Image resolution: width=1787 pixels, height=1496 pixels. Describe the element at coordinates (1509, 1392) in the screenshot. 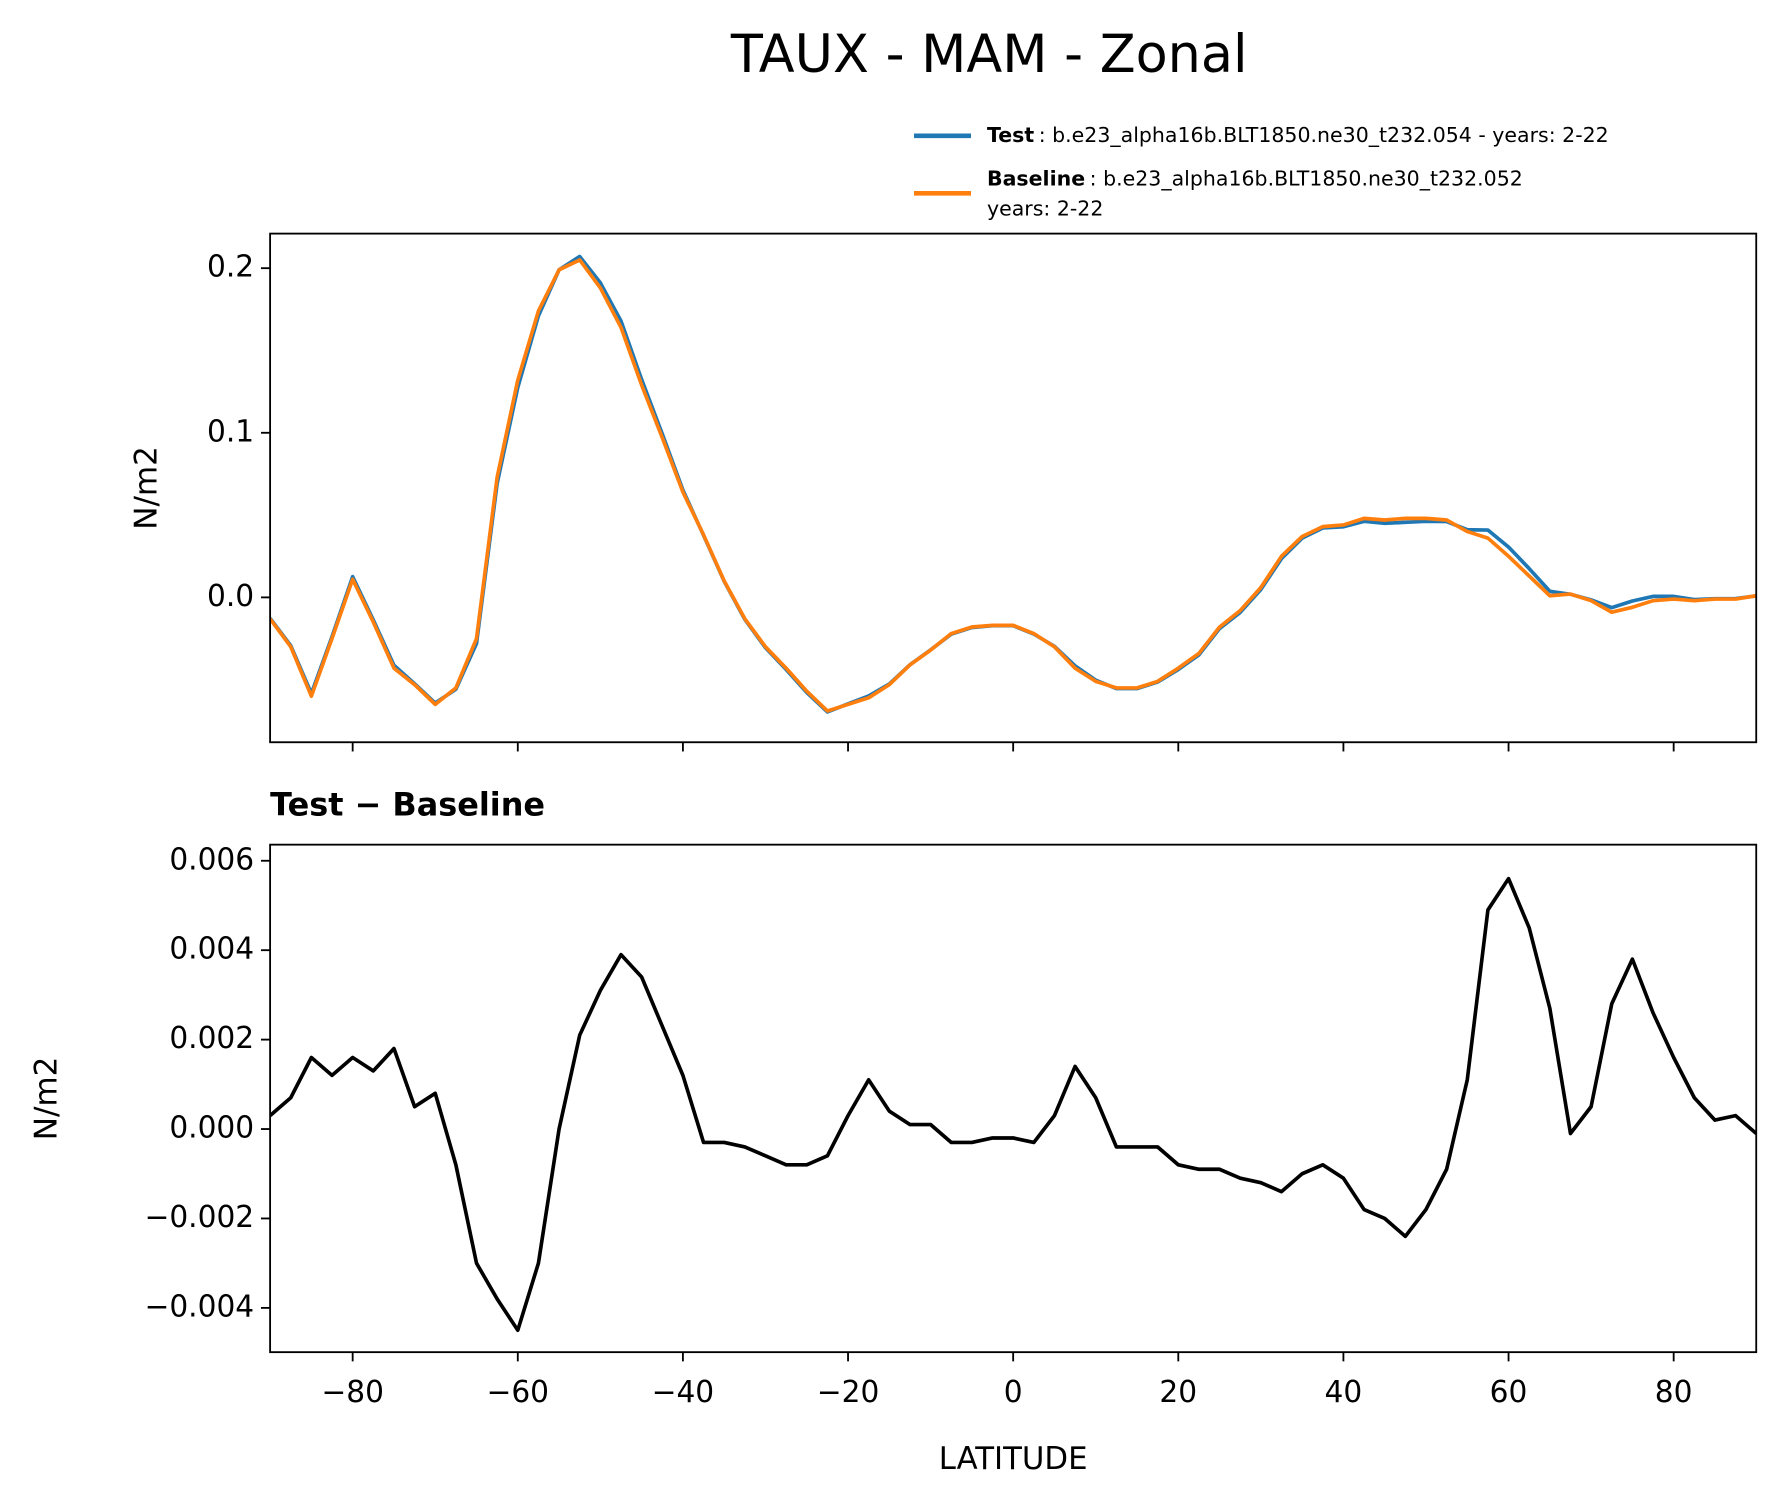

I see `x-tick-label: 60` at that location.